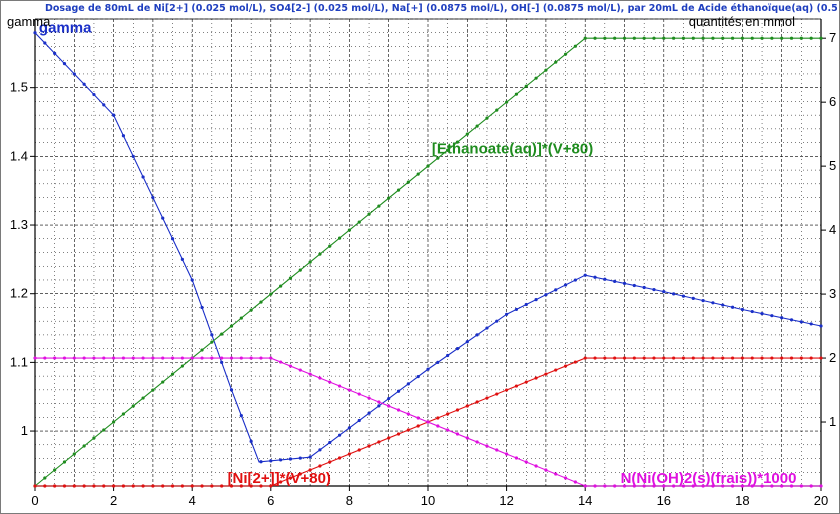 The image size is (840, 514). Describe the element at coordinates (19, 293) in the screenshot. I see `y-left-tick-label: 1.2` at that location.